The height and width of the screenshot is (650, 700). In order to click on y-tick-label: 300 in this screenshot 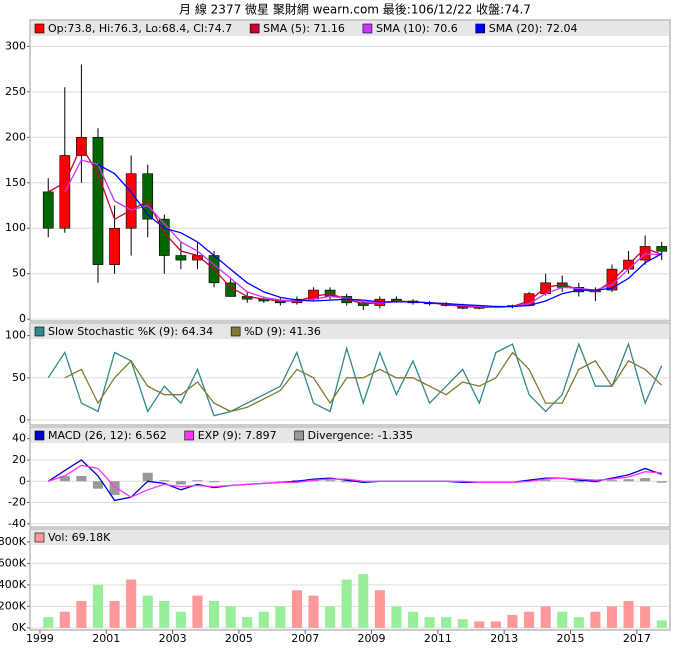, I will do `click(15, 45)`.